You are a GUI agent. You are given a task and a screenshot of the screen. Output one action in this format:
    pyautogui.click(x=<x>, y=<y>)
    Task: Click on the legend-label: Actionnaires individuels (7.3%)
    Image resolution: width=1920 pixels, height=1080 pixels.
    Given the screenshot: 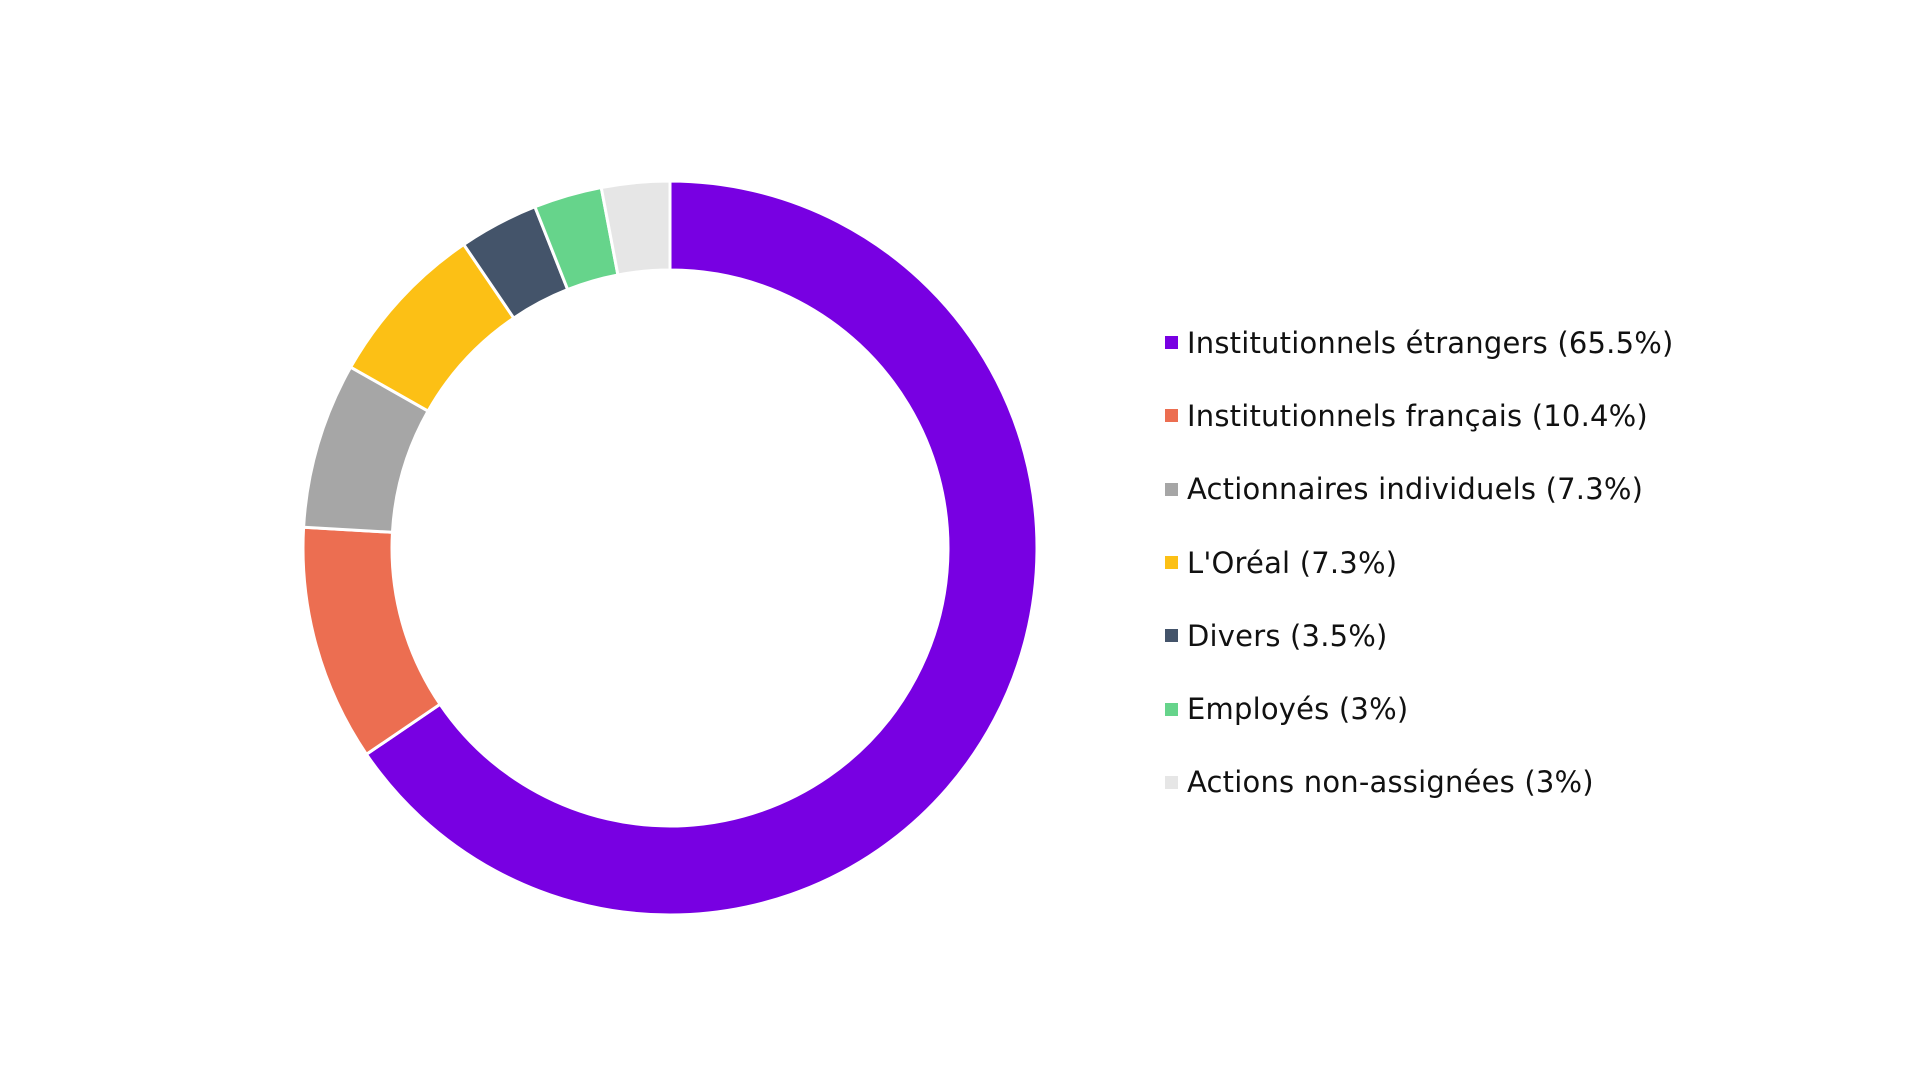 What is the action you would take?
    pyautogui.click(x=1415, y=489)
    